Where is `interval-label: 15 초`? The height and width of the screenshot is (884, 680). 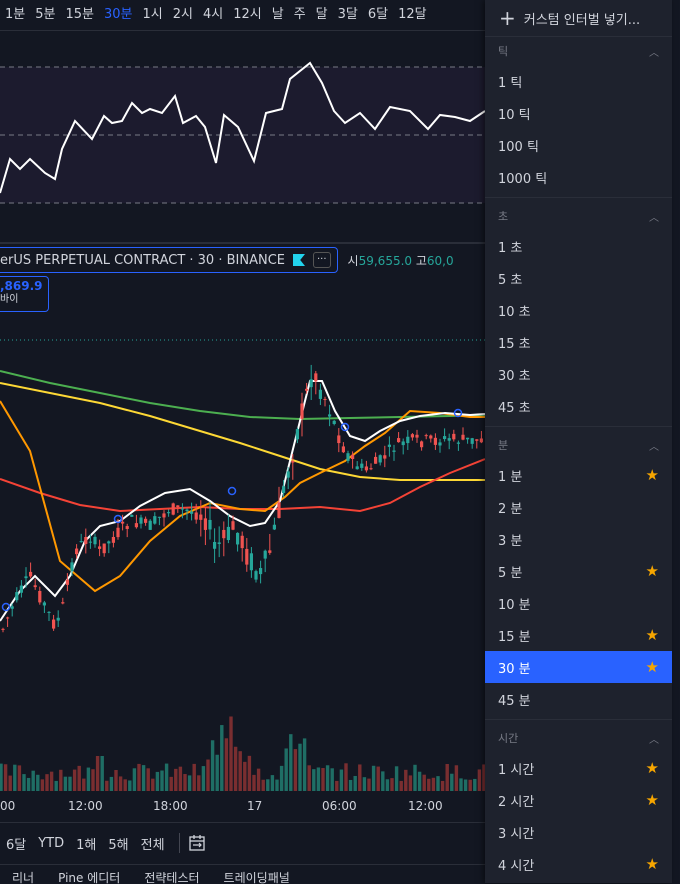
interval-label: 15 초 is located at coordinates (514, 344).